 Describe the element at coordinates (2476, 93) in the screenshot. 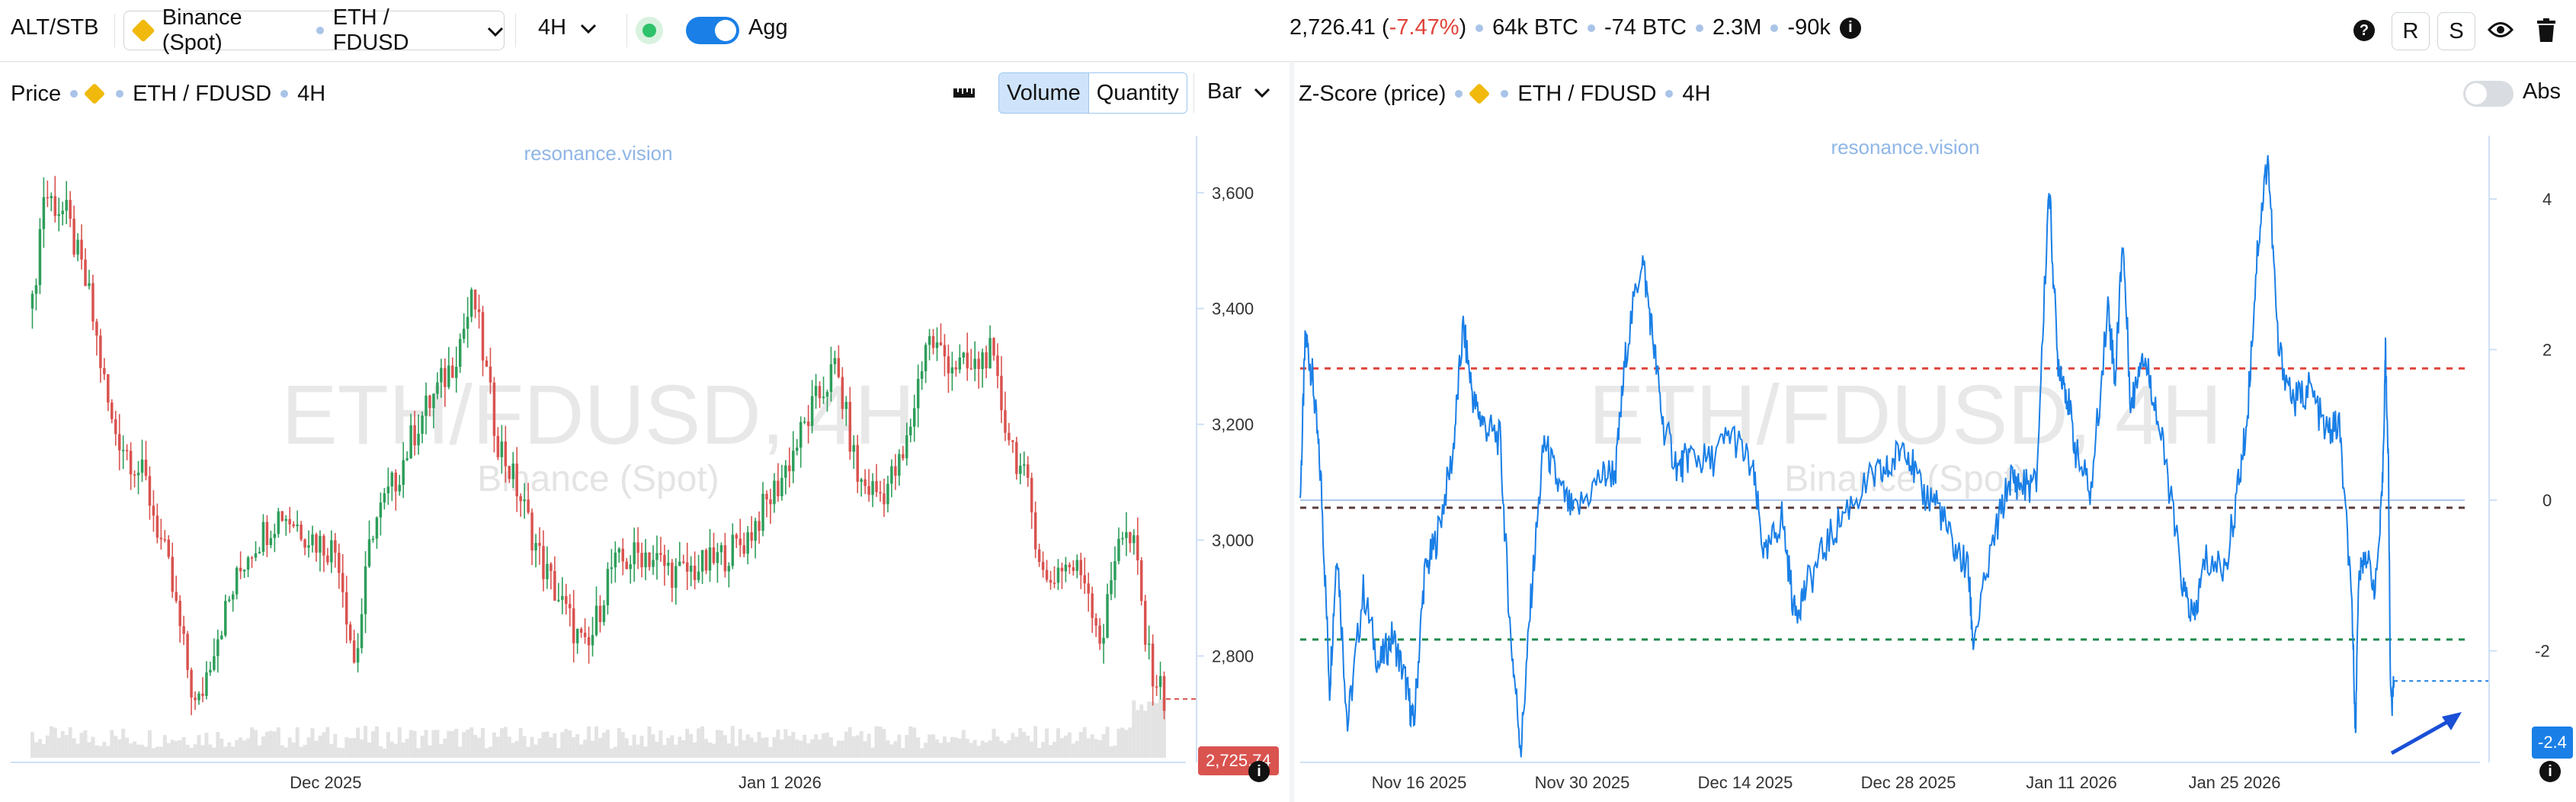

I see `toggle-knob-icon` at that location.